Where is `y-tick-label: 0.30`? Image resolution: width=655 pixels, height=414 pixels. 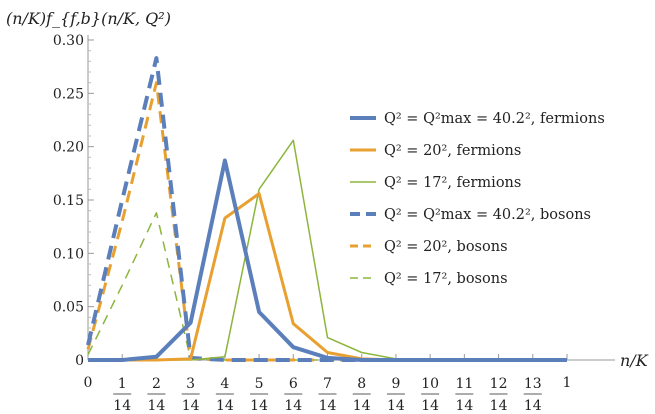 y-tick-label: 0.30 is located at coordinates (68, 41).